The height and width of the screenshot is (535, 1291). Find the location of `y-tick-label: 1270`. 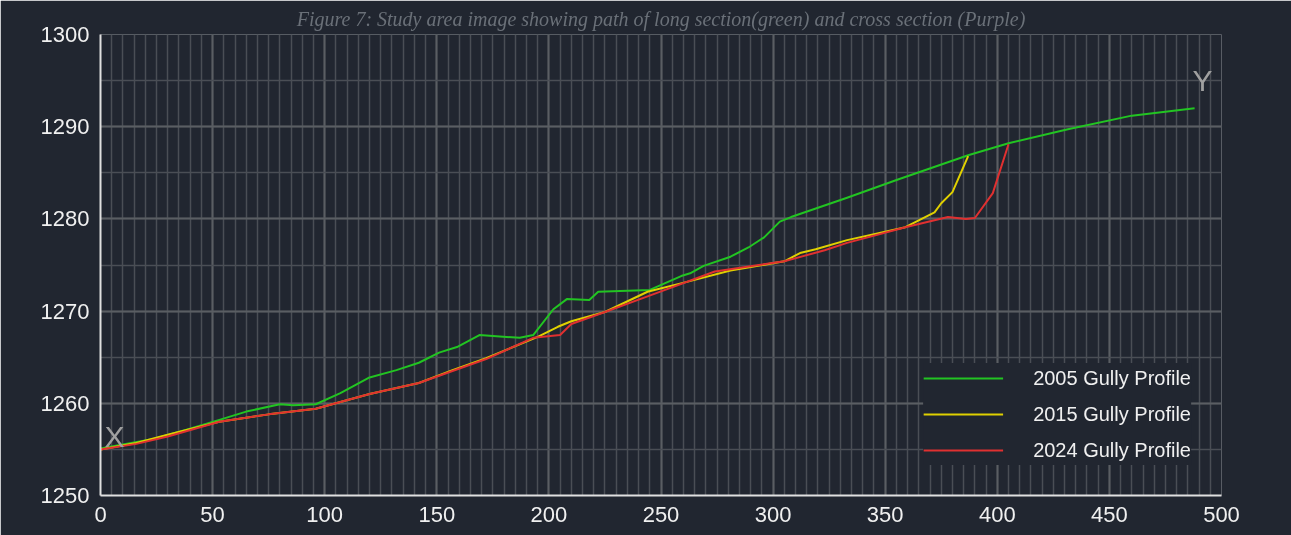

y-tick-label: 1270 is located at coordinates (65, 311).